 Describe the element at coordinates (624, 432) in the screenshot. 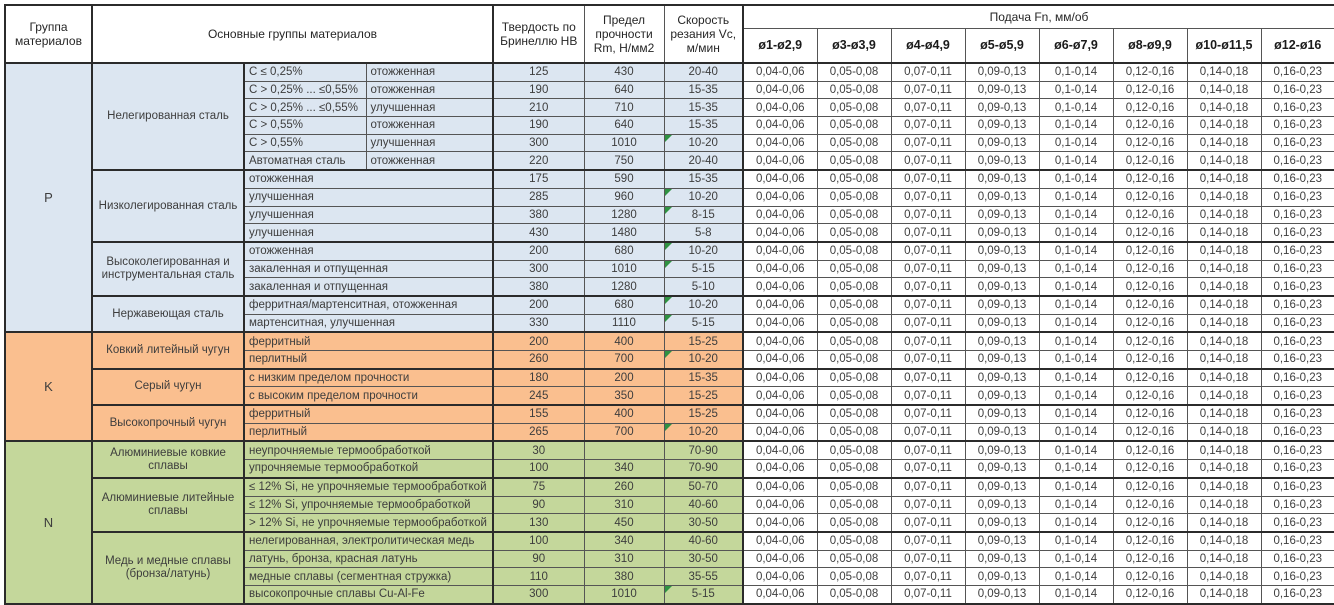

I see `strength-cell: 700` at that location.